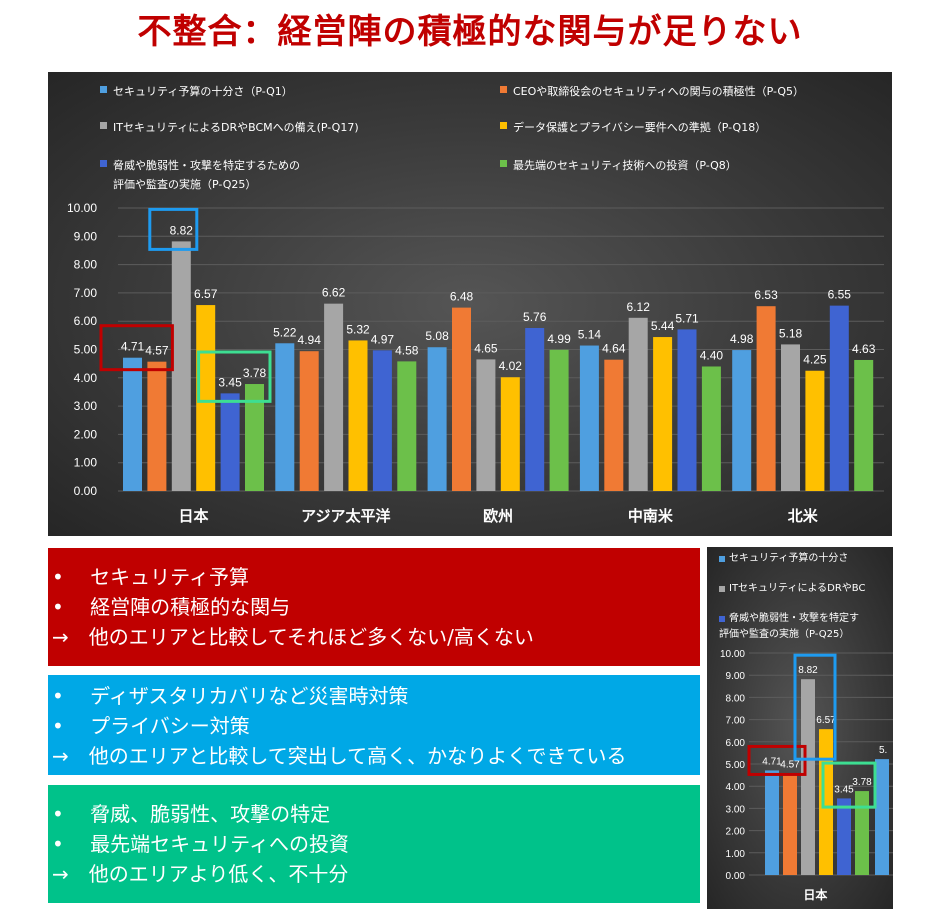 This screenshot has width=940, height=912. Describe the element at coordinates (236, 127) in the screenshot. I see `legend-label: ITセキュリティによるDRやBCMへの備え(P-Q17)` at that location.